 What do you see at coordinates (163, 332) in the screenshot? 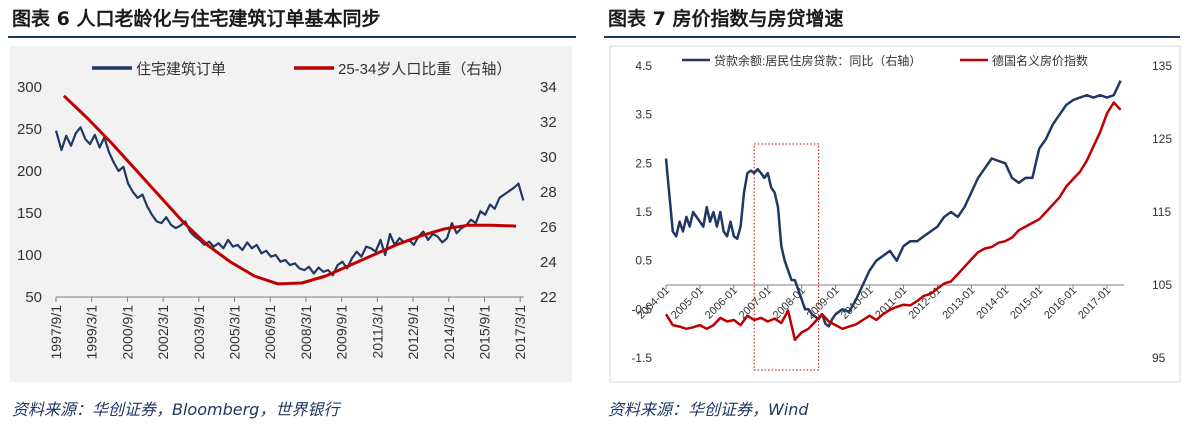
I see `x-tick-label: 2002/3/1` at bounding box center [163, 332].